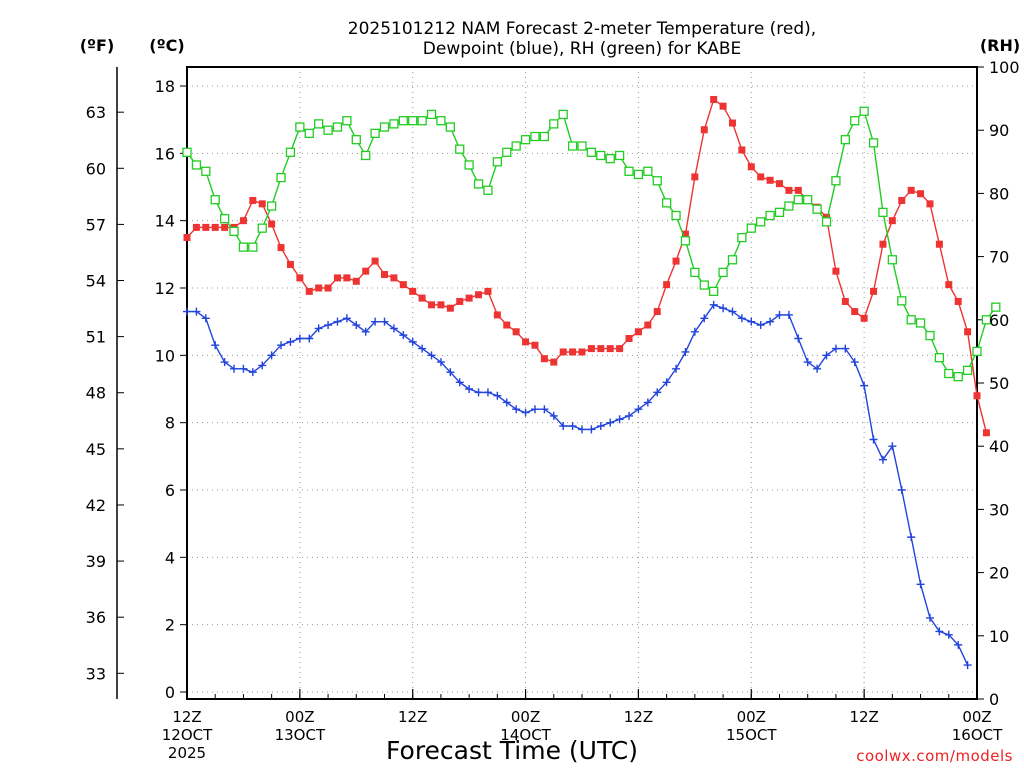  I want to click on rh-tick-label: 70, so click(999, 257).